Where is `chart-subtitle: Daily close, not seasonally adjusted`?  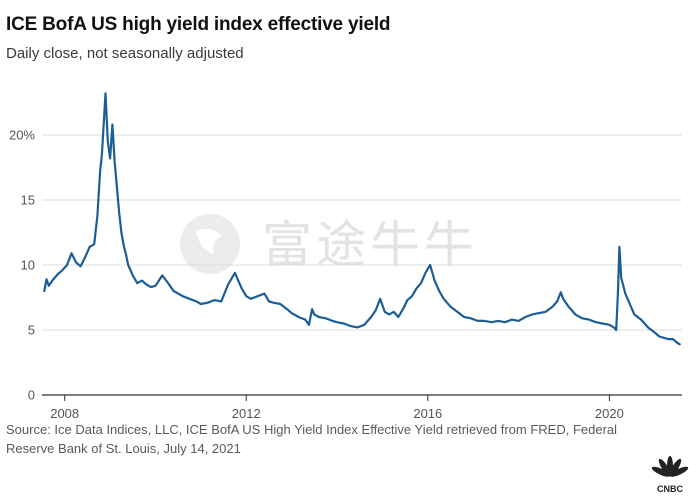
chart-subtitle: Daily close, not seasonally adjusted is located at coordinates (125, 53).